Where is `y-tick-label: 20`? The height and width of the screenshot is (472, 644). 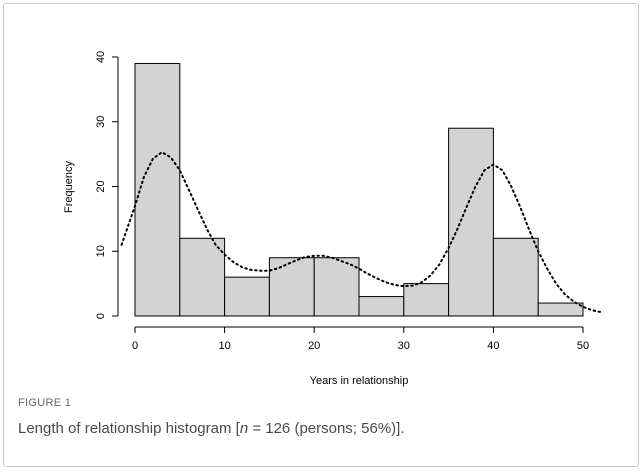 y-tick-label: 20 is located at coordinates (101, 186).